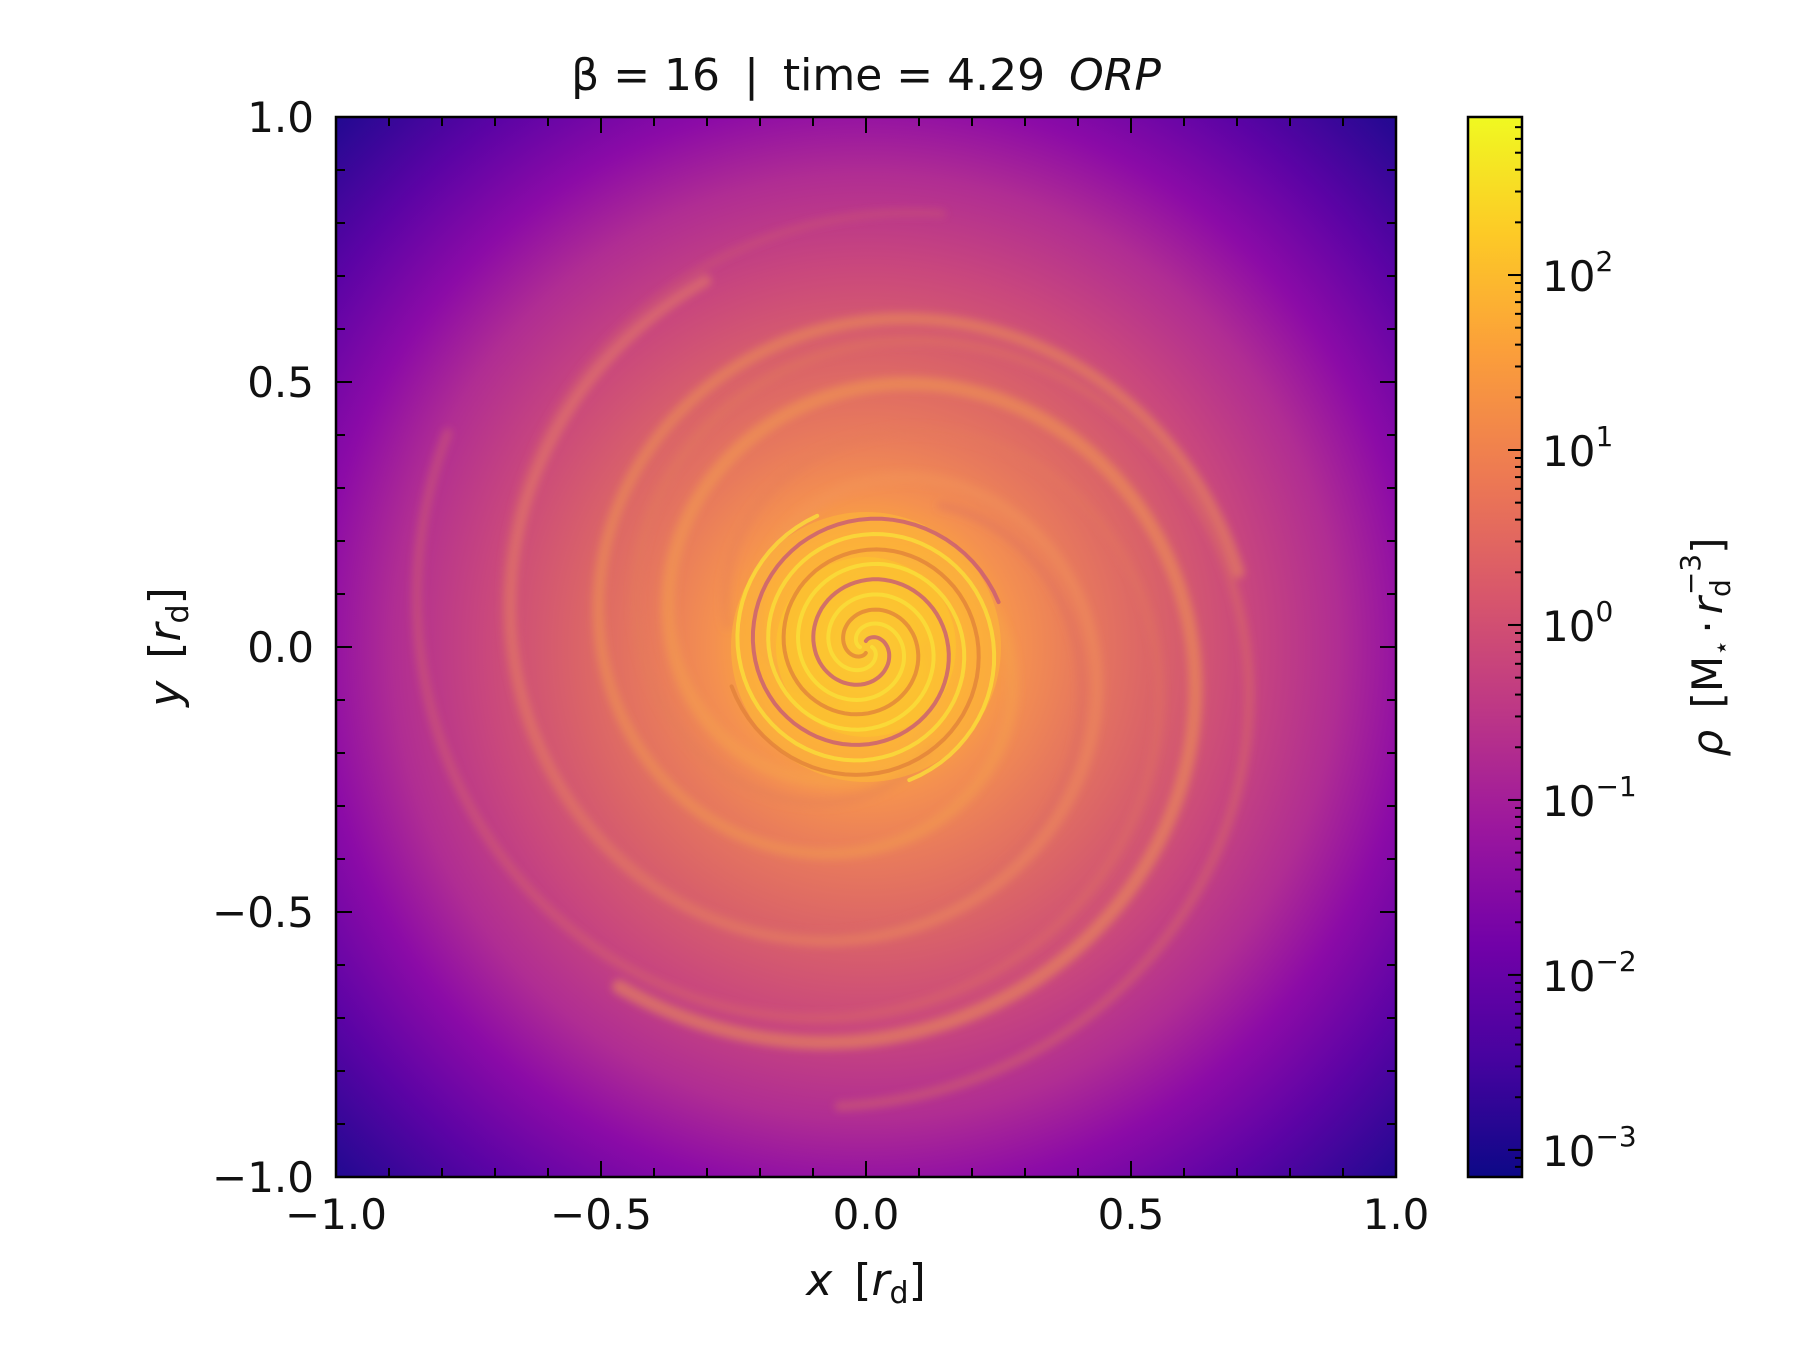 The width and height of the screenshot is (1800, 1350). Describe the element at coordinates (1589, 973) in the screenshot. I see `colorbar-tick-label: 10⁻²` at that location.